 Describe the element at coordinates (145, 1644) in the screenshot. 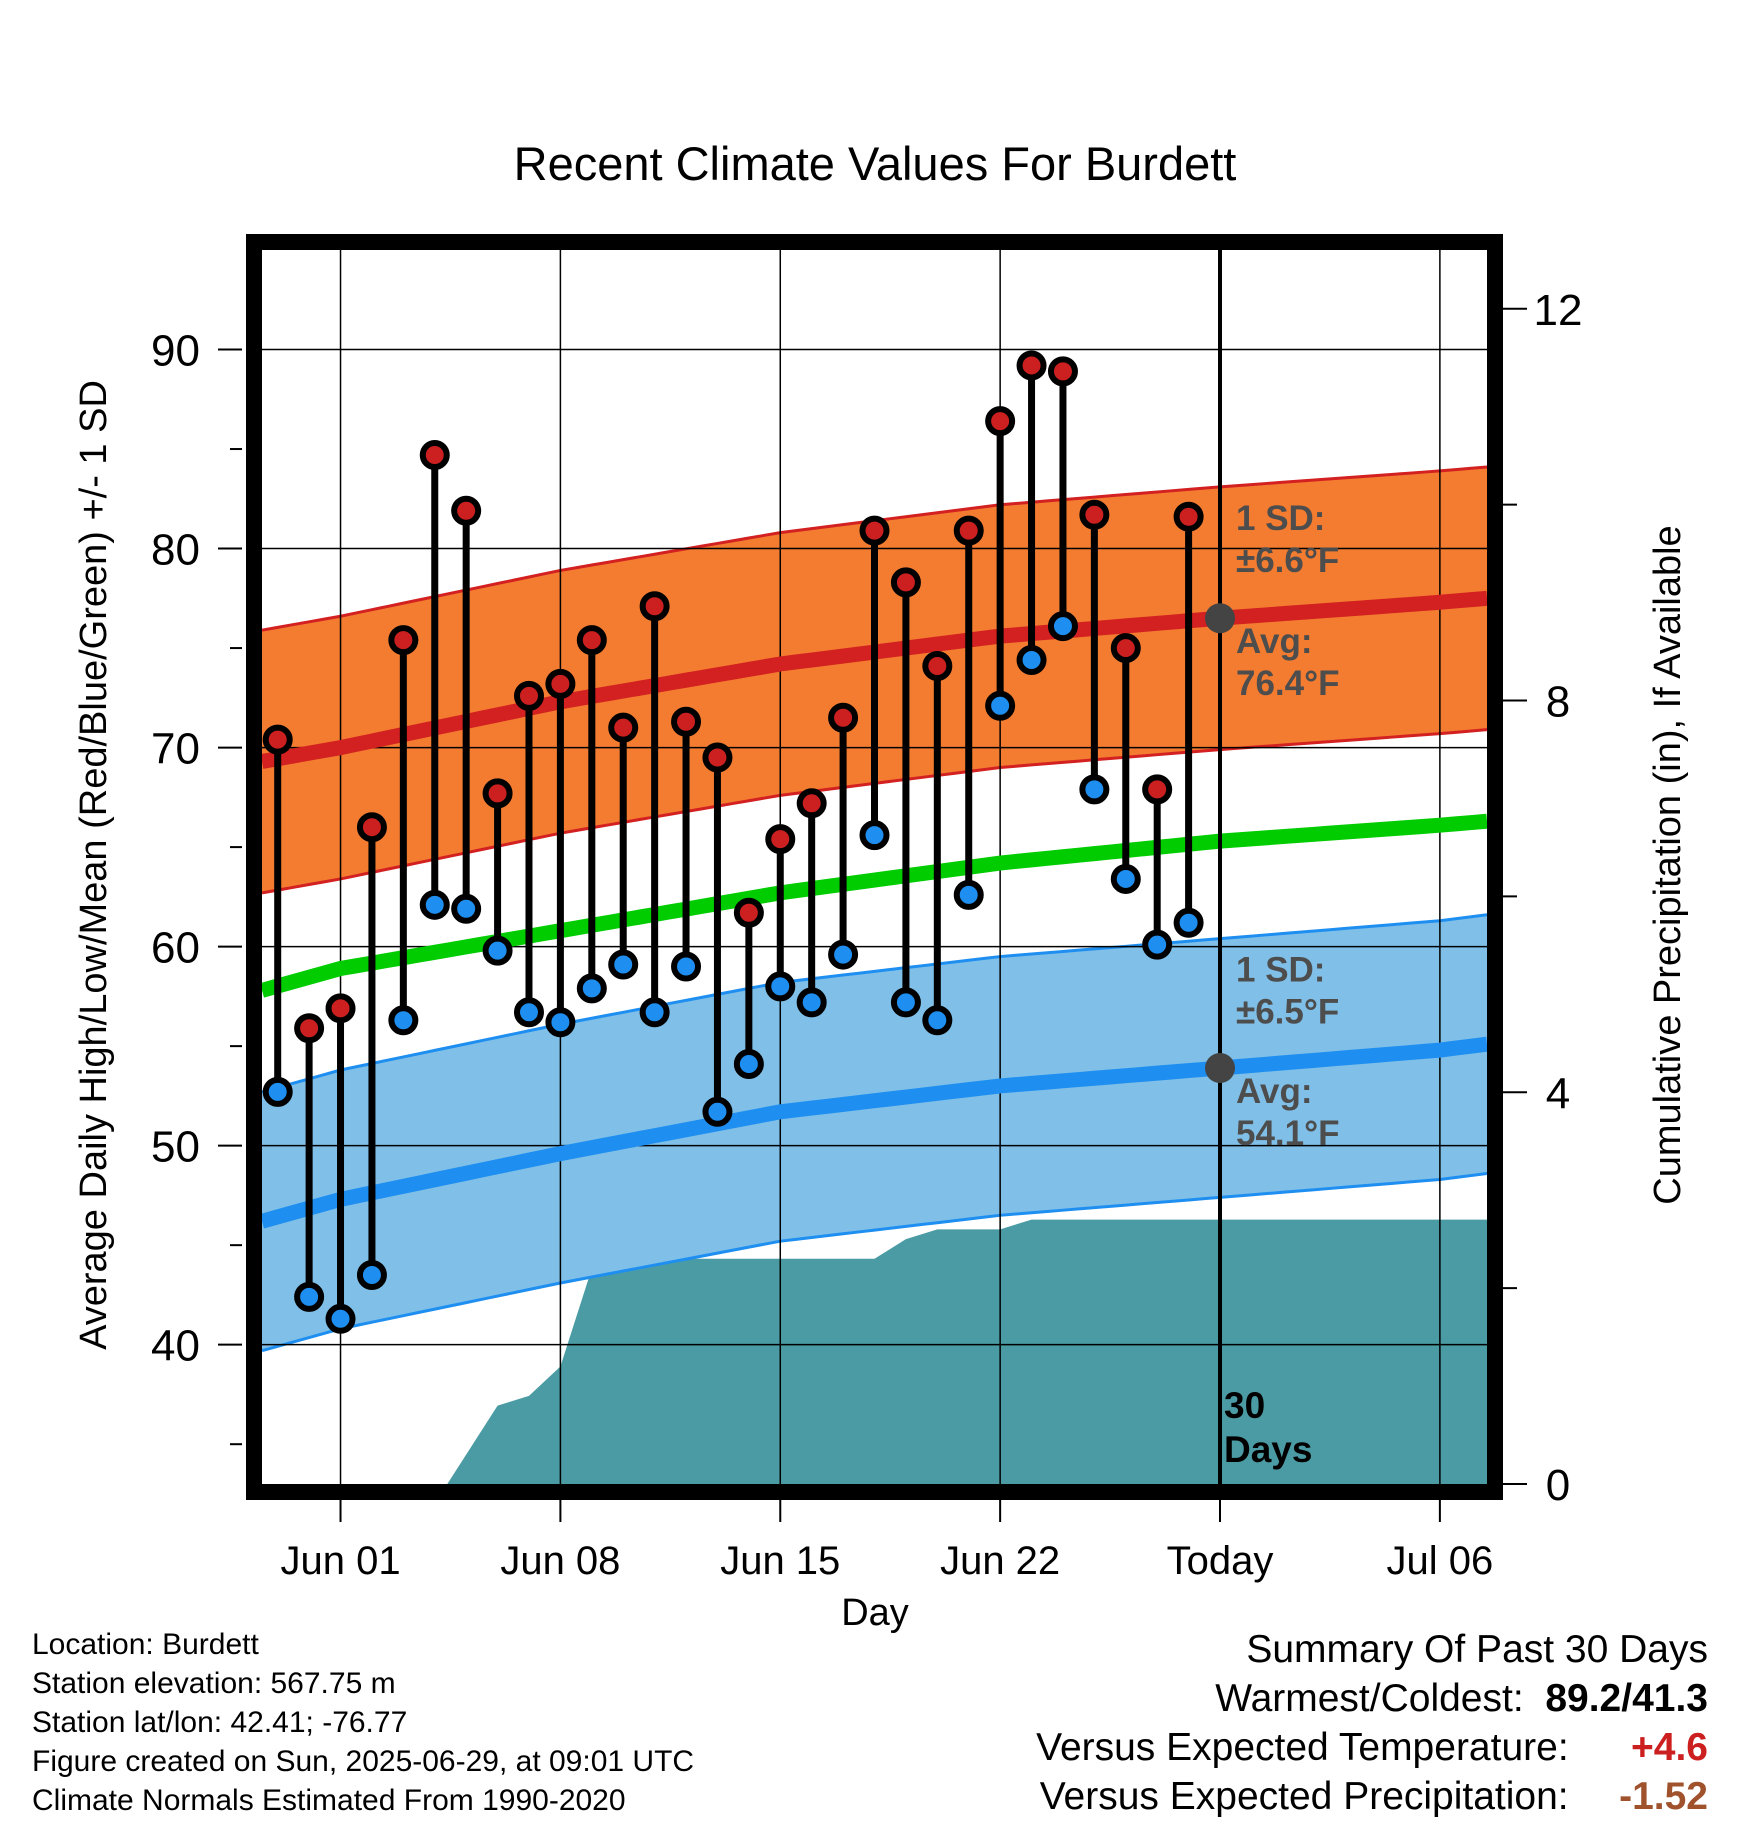

I see `location-text: Location: Burdett` at that location.